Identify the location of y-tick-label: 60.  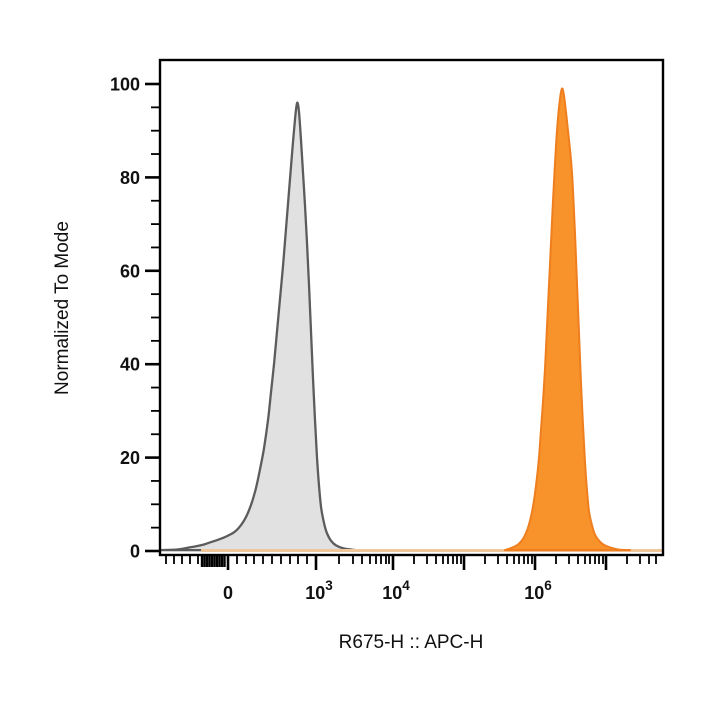
(130, 271).